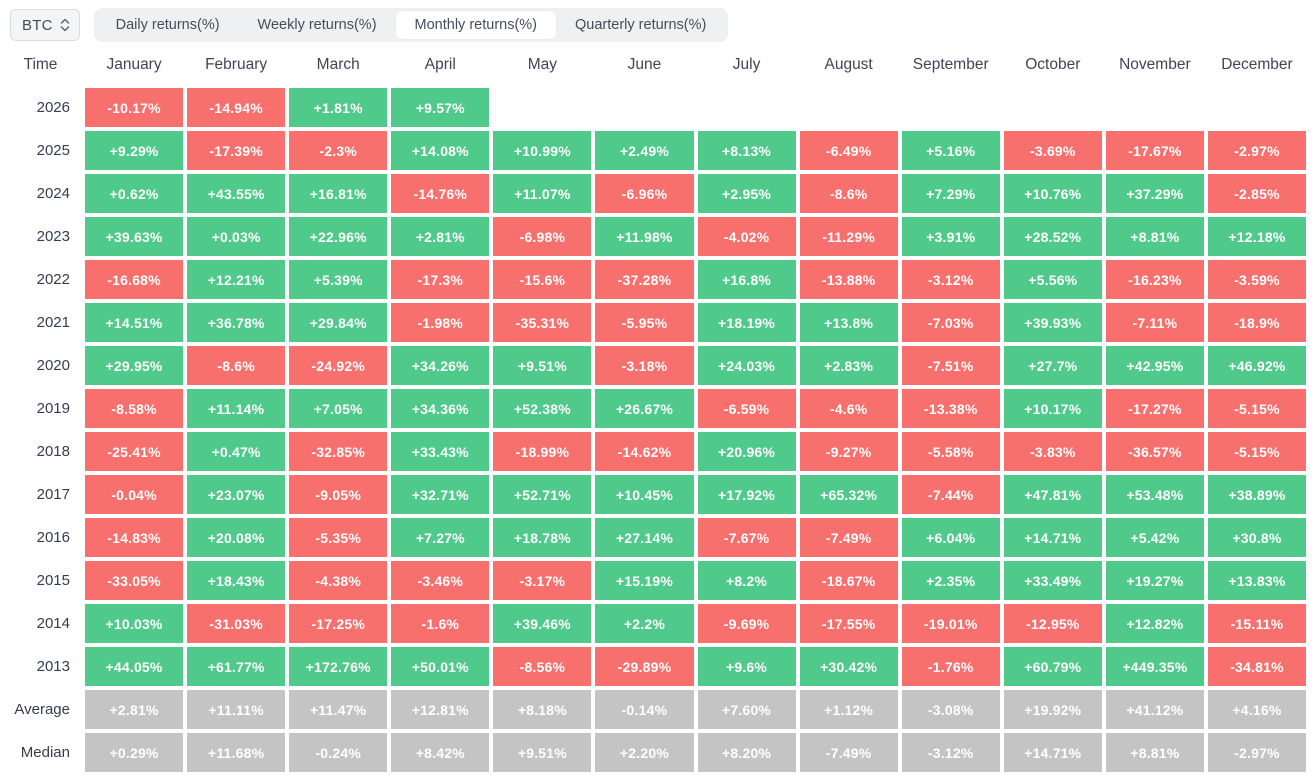  What do you see at coordinates (338, 666) in the screenshot?
I see `return-cell: +172.76%` at bounding box center [338, 666].